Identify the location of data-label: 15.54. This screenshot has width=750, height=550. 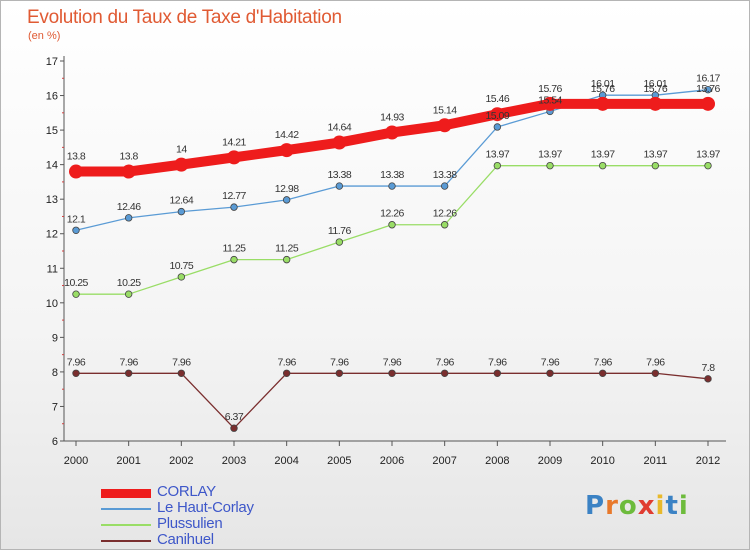
(550, 100).